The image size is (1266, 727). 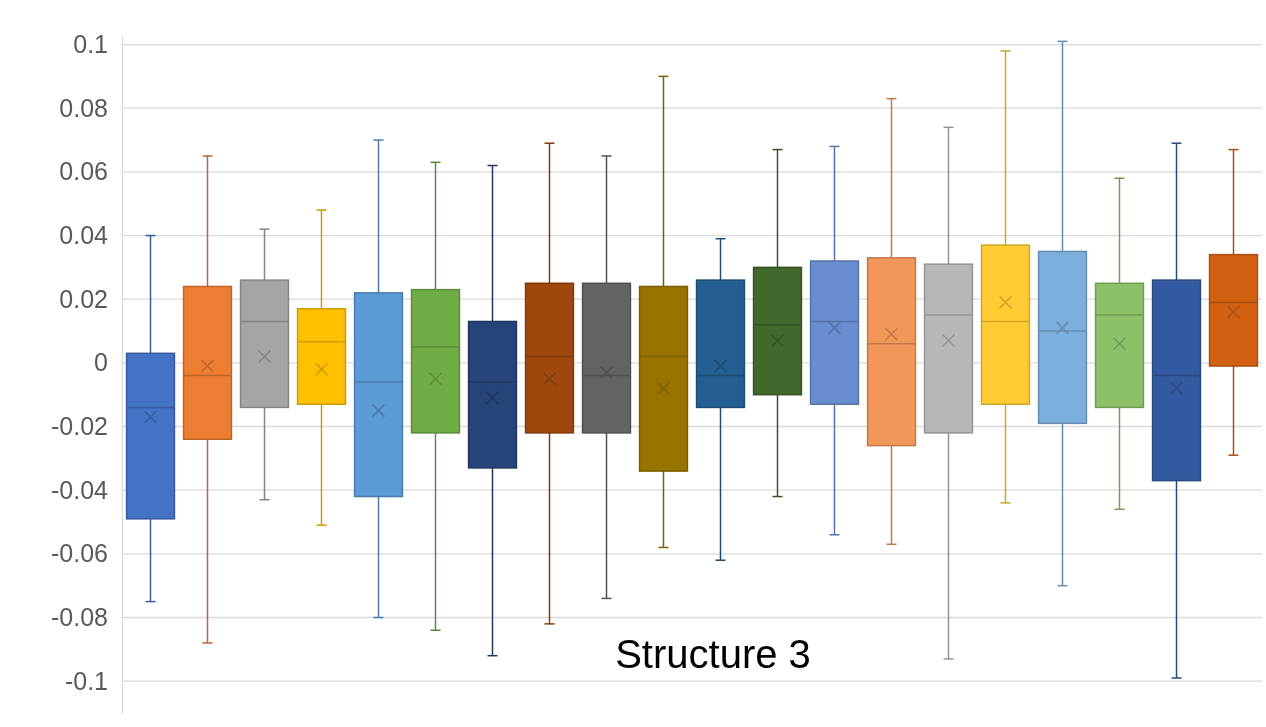 I want to click on y-tick-label: -0.02, so click(x=79, y=426).